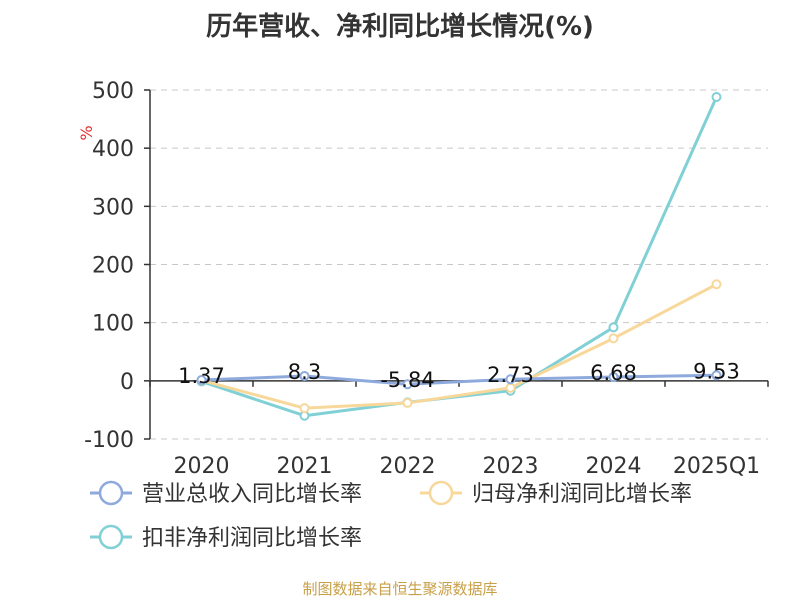  I want to click on x-tick-label: 2020, so click(202, 466).